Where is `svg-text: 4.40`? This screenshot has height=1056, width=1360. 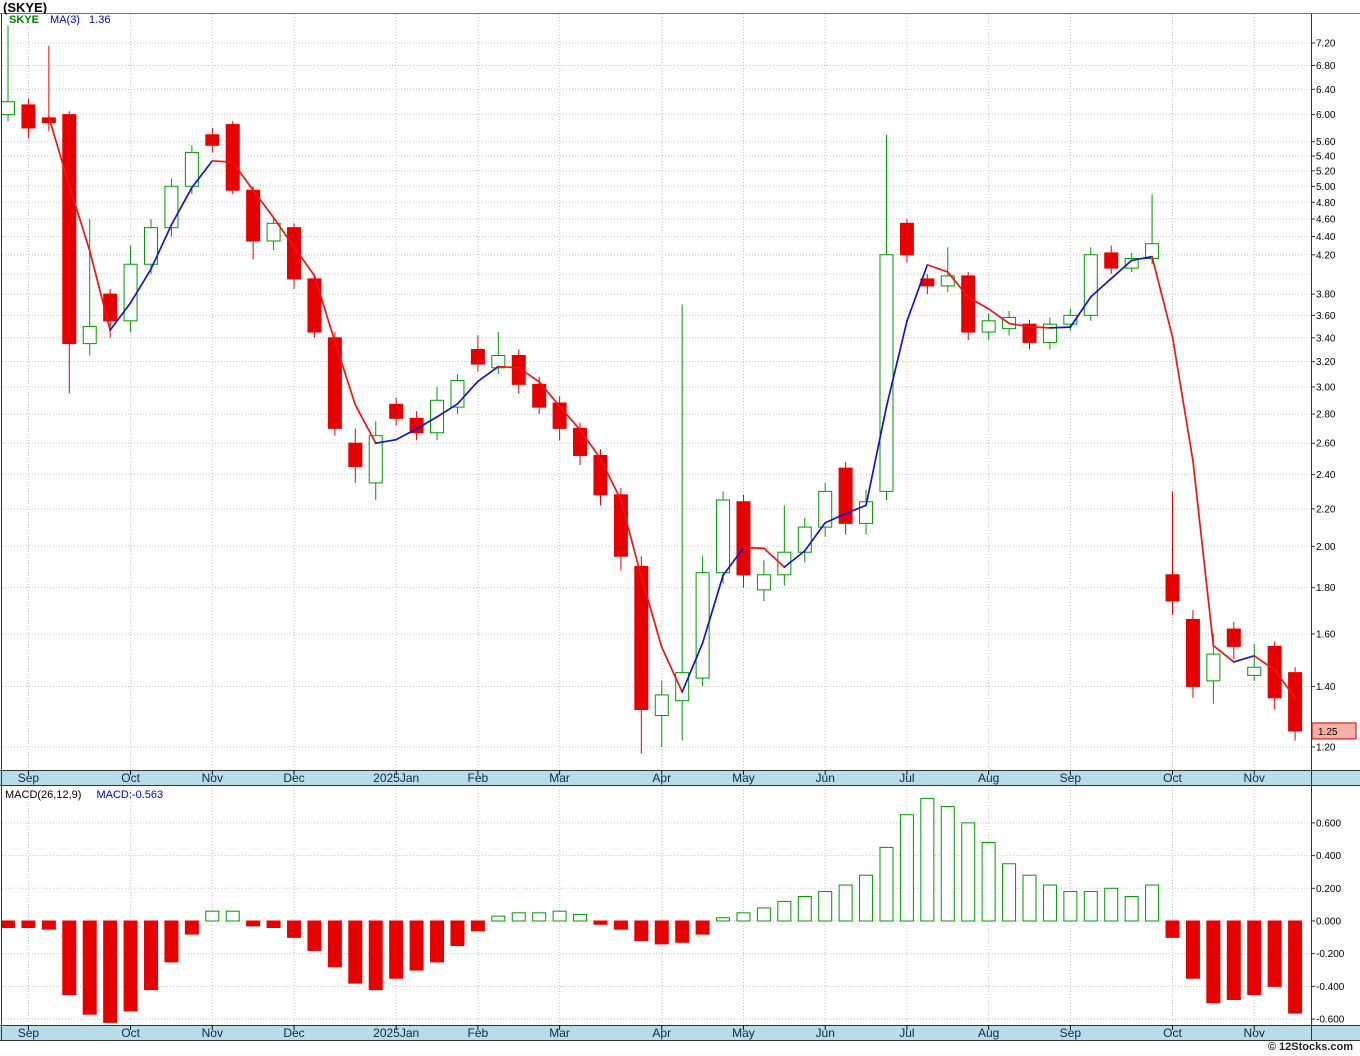
svg-text: 4.40 is located at coordinates (1326, 237).